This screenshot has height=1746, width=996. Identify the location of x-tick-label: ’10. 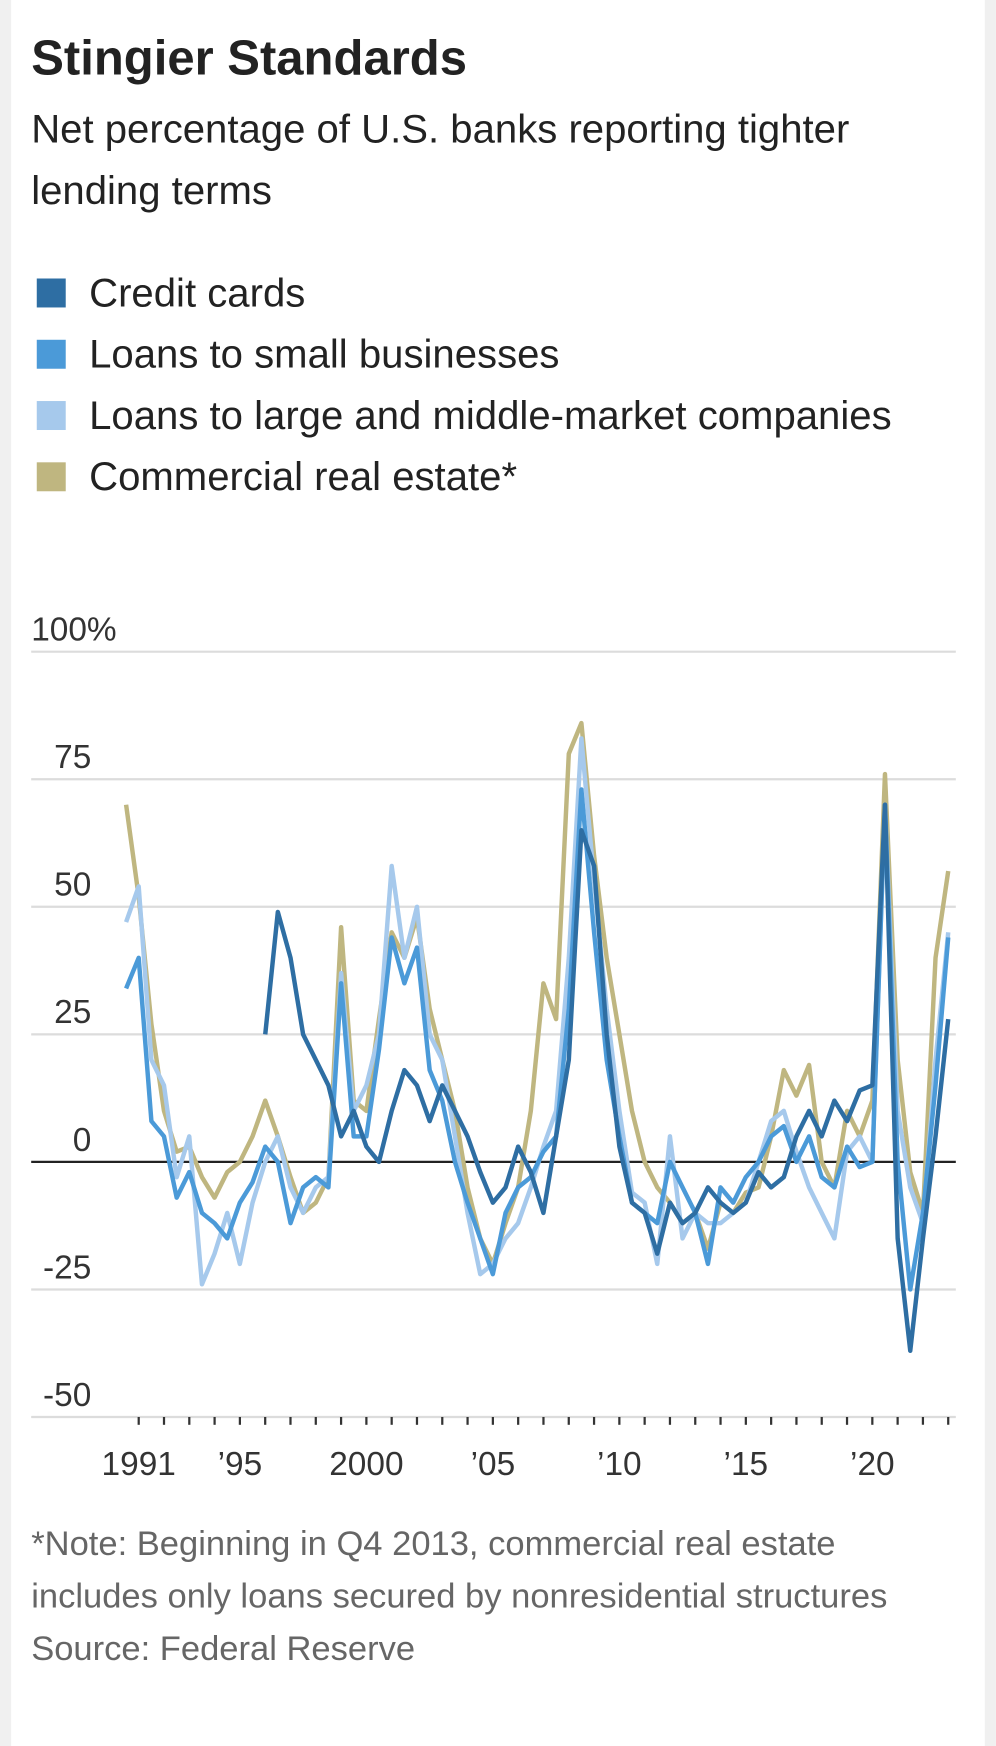
(619, 1464).